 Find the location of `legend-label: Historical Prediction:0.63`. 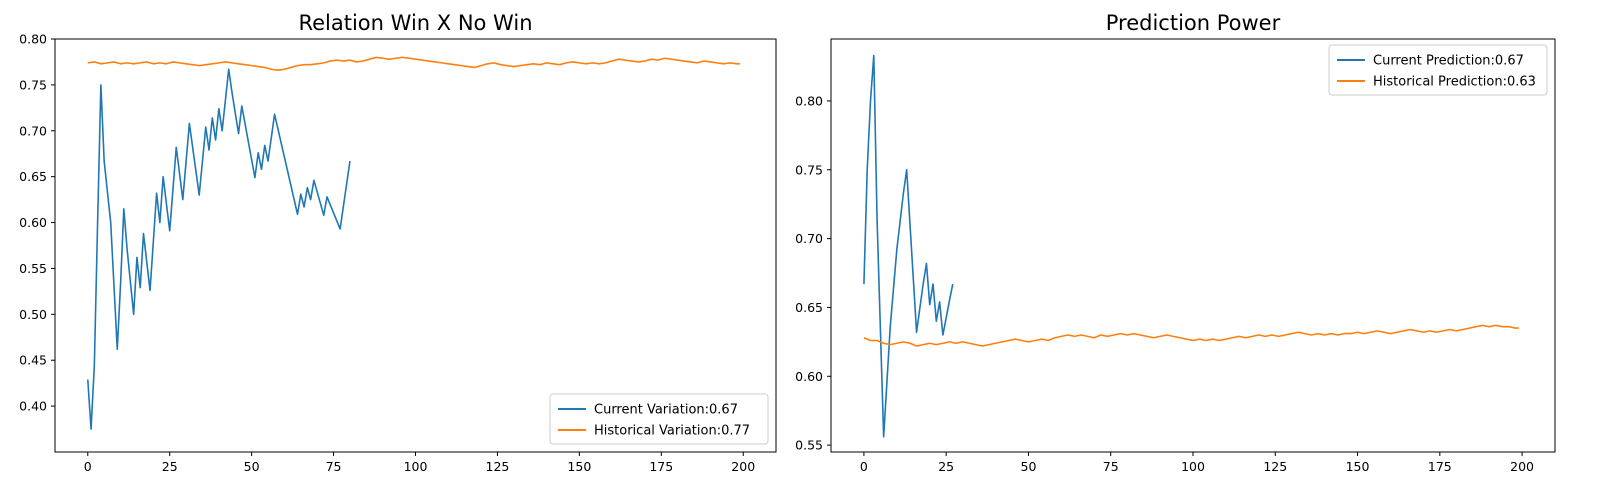

legend-label: Historical Prediction:0.63 is located at coordinates (1454, 82).